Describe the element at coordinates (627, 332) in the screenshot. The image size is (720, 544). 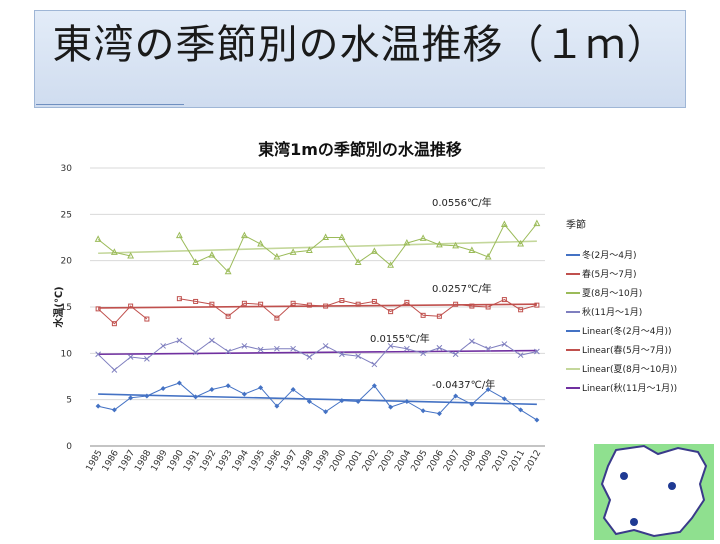
I see `legend-label: Linear(冬(2月～4月))` at that location.